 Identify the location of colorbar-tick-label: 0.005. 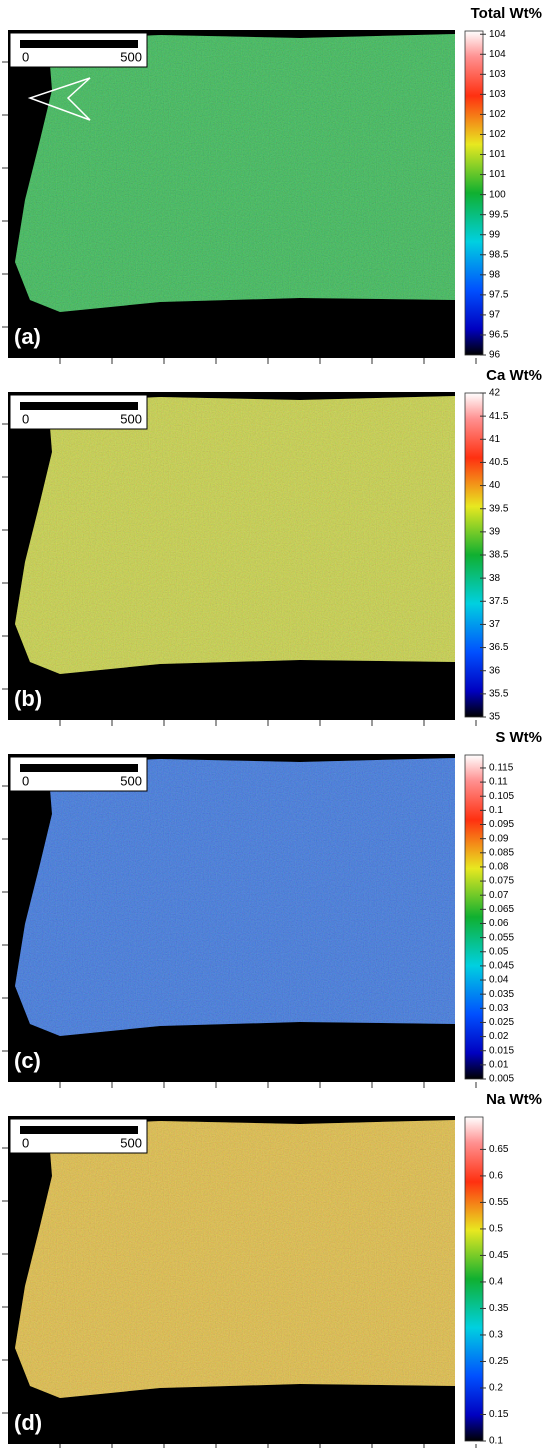
(501, 1079).